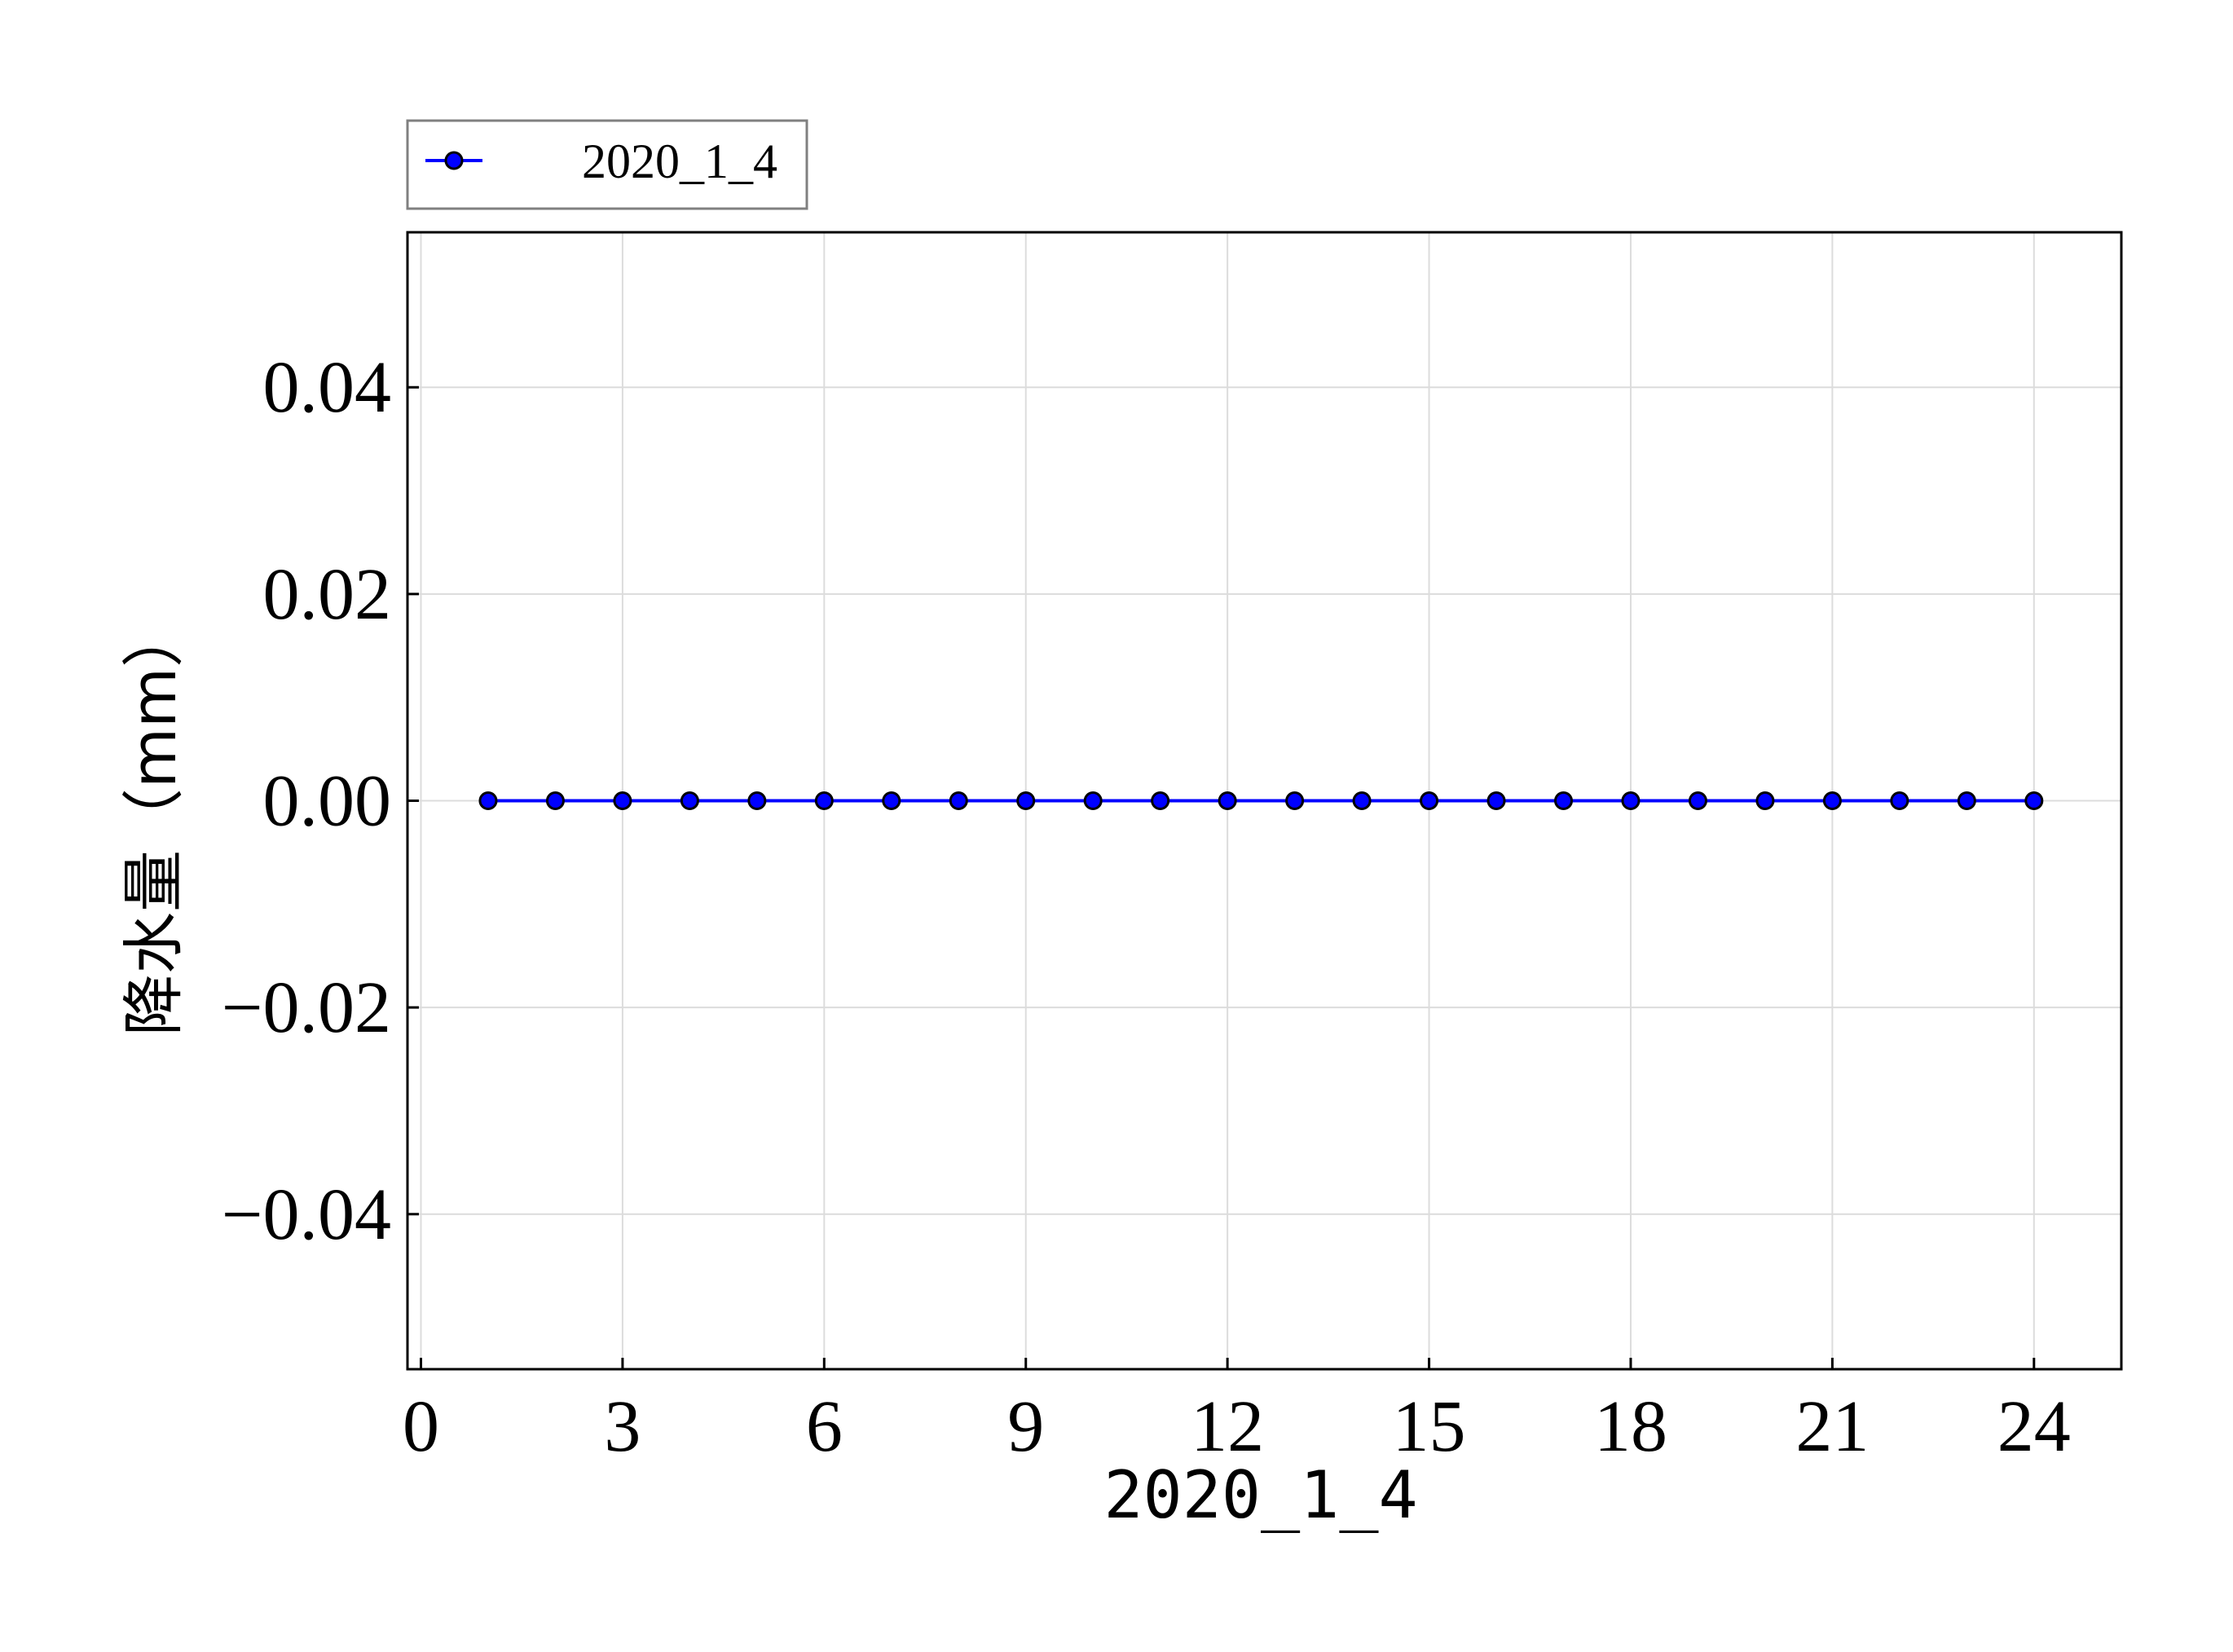 This screenshot has width=2233, height=1652. Describe the element at coordinates (1630, 1427) in the screenshot. I see `x-tick-label: 18` at that location.